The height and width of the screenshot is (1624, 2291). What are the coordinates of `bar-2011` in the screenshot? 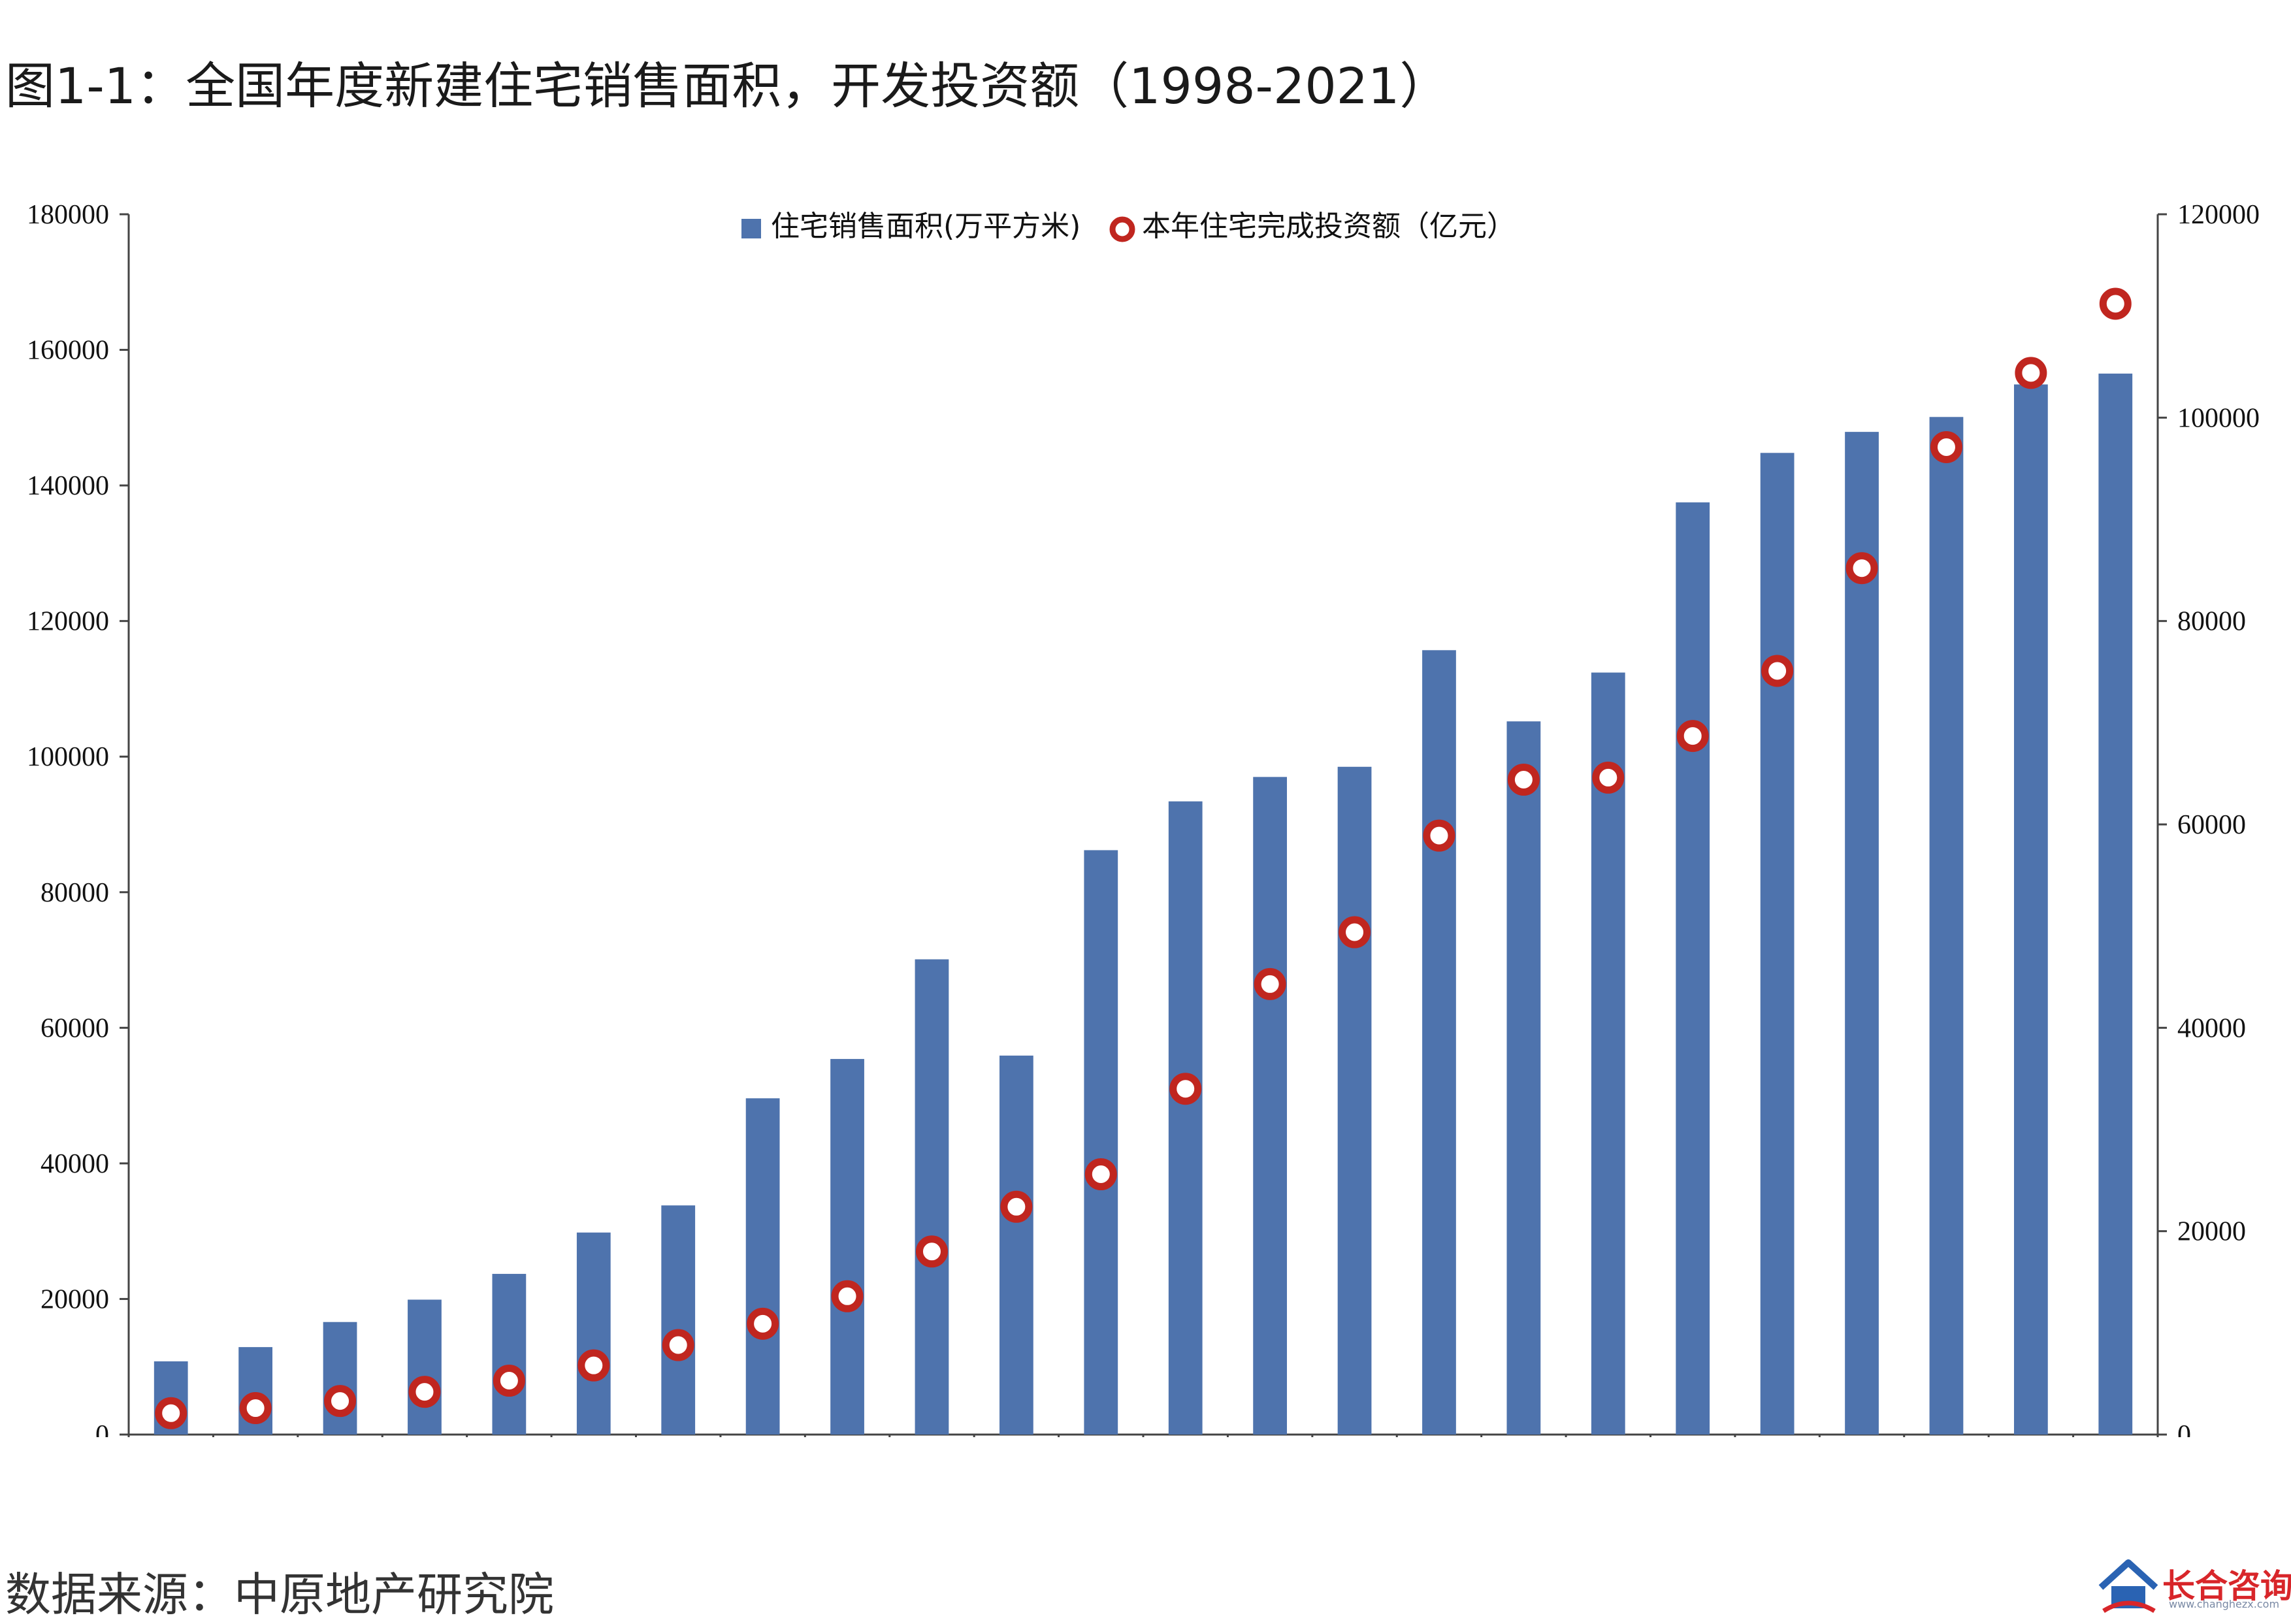 It's located at (1271, 1106).